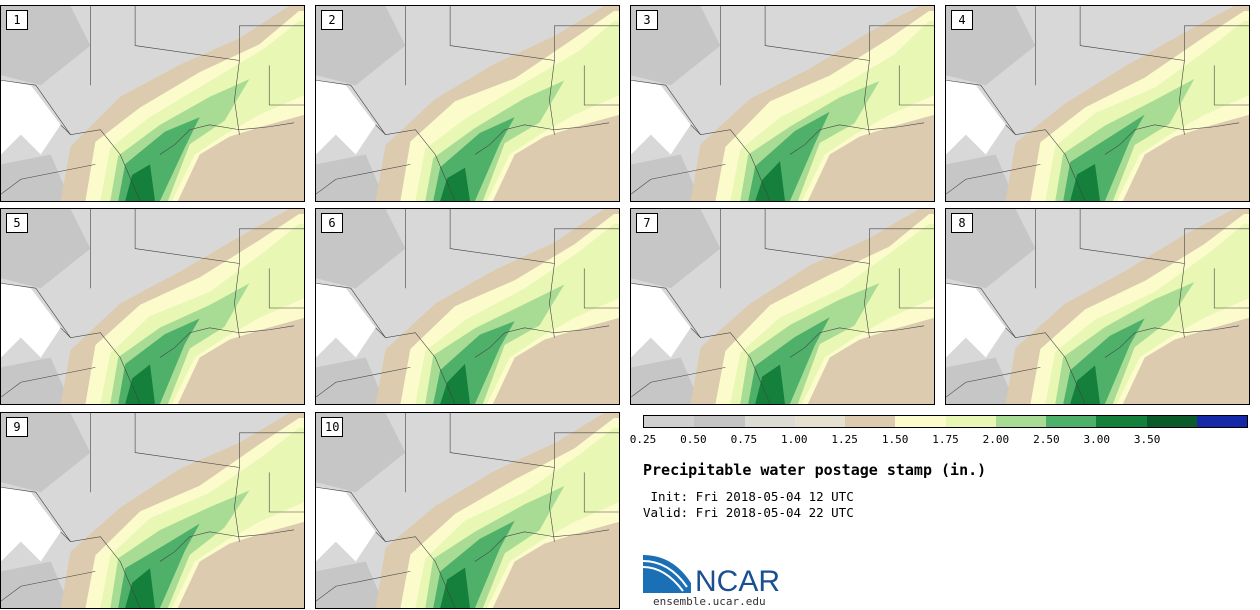 The width and height of the screenshot is (1260, 610). Describe the element at coordinates (844, 439) in the screenshot. I see `colorbar-tick-label: 1.25` at that location.